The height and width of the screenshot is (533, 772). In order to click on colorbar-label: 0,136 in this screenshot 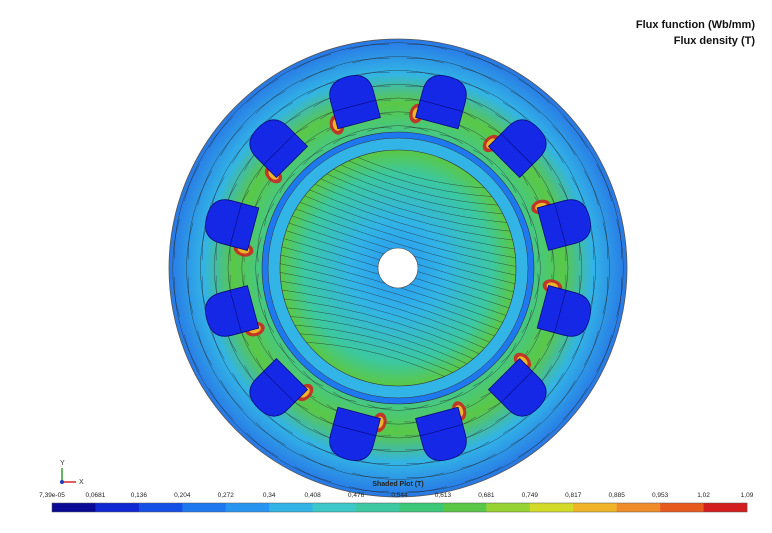, I will do `click(139, 495)`.